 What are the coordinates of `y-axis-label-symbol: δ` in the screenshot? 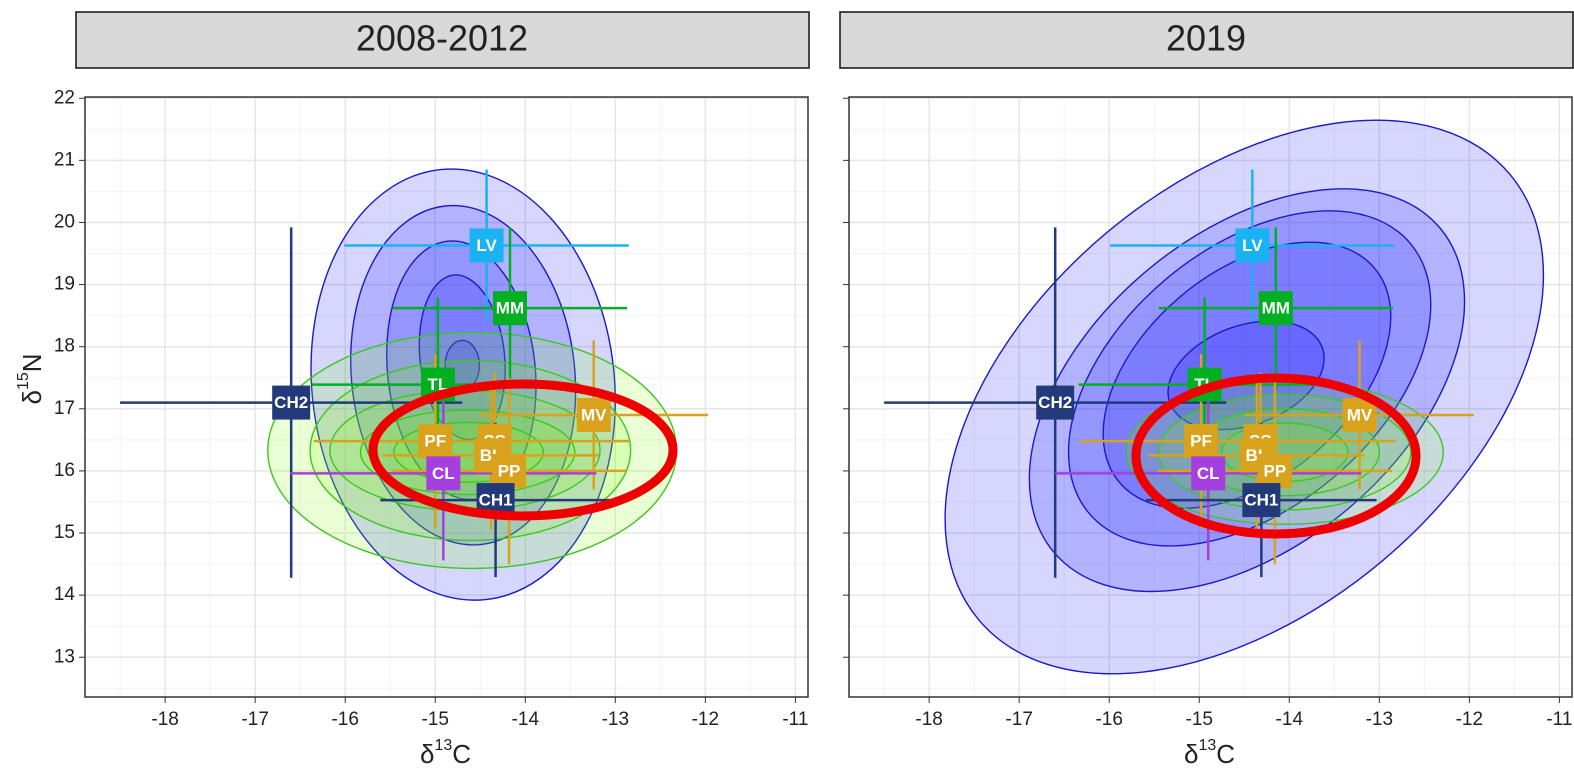 It's located at (32, 397).